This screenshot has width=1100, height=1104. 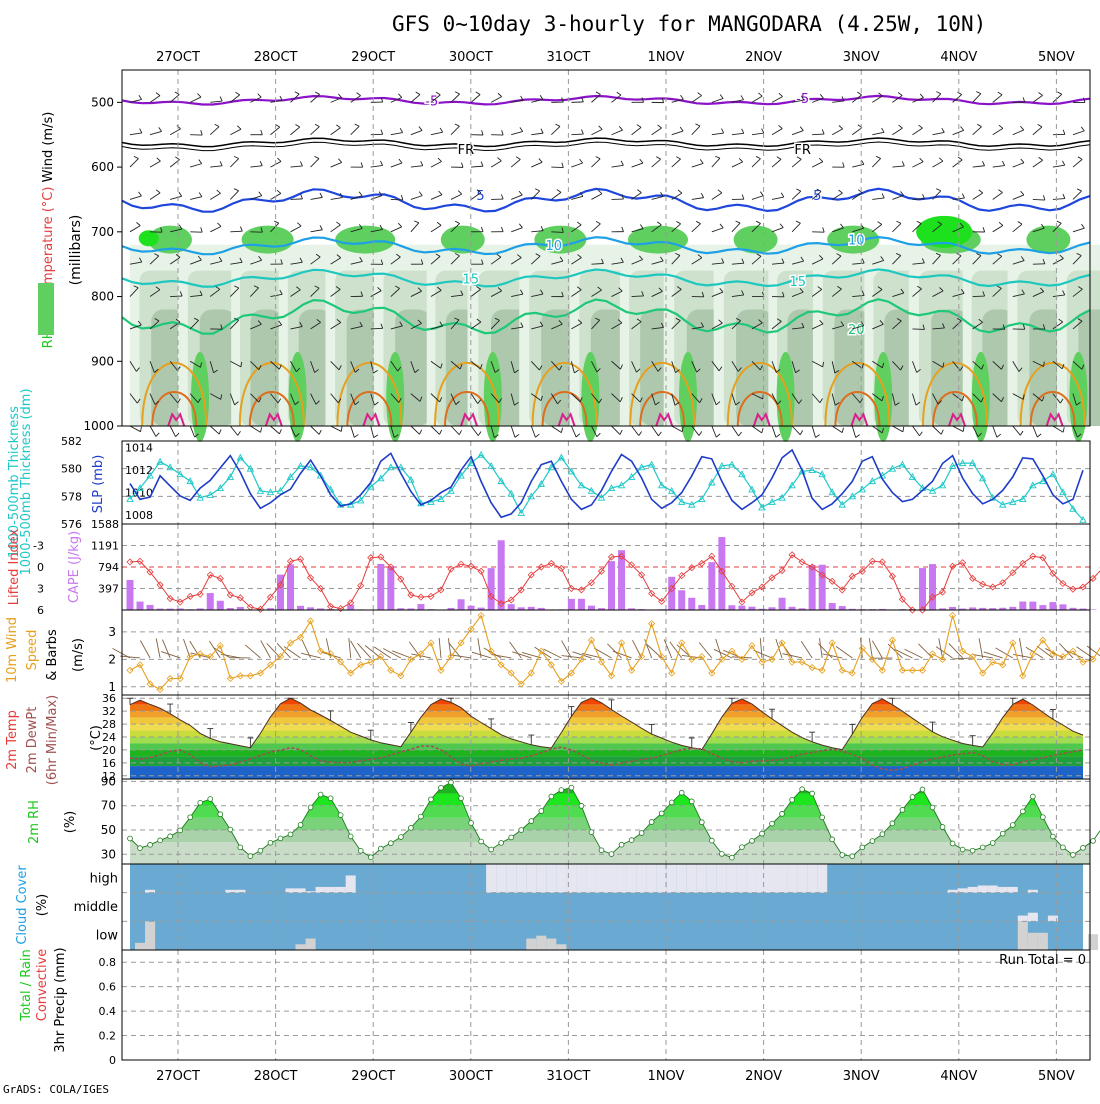 What do you see at coordinates (108, 567) in the screenshot?
I see `cape-tick-label: 794` at bounding box center [108, 567].